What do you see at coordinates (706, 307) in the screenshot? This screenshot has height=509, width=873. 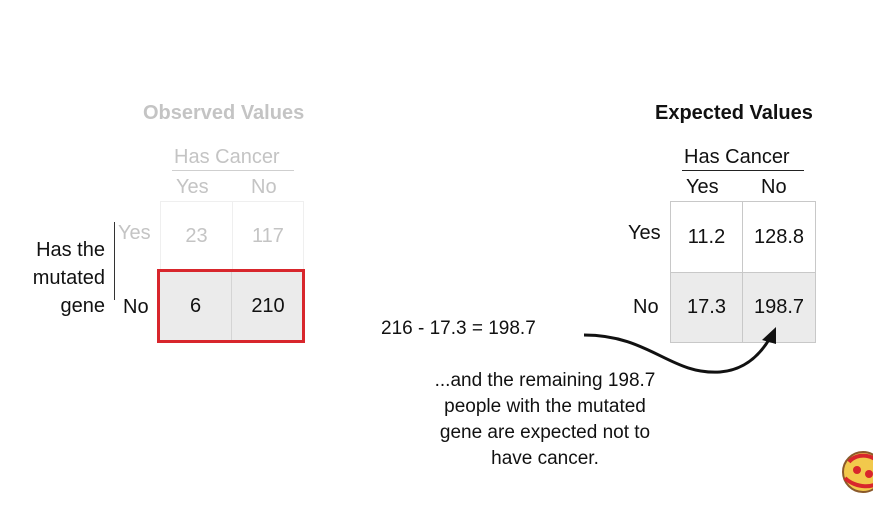 I see `expected-cell-no-yes: 17.3` at bounding box center [706, 307].